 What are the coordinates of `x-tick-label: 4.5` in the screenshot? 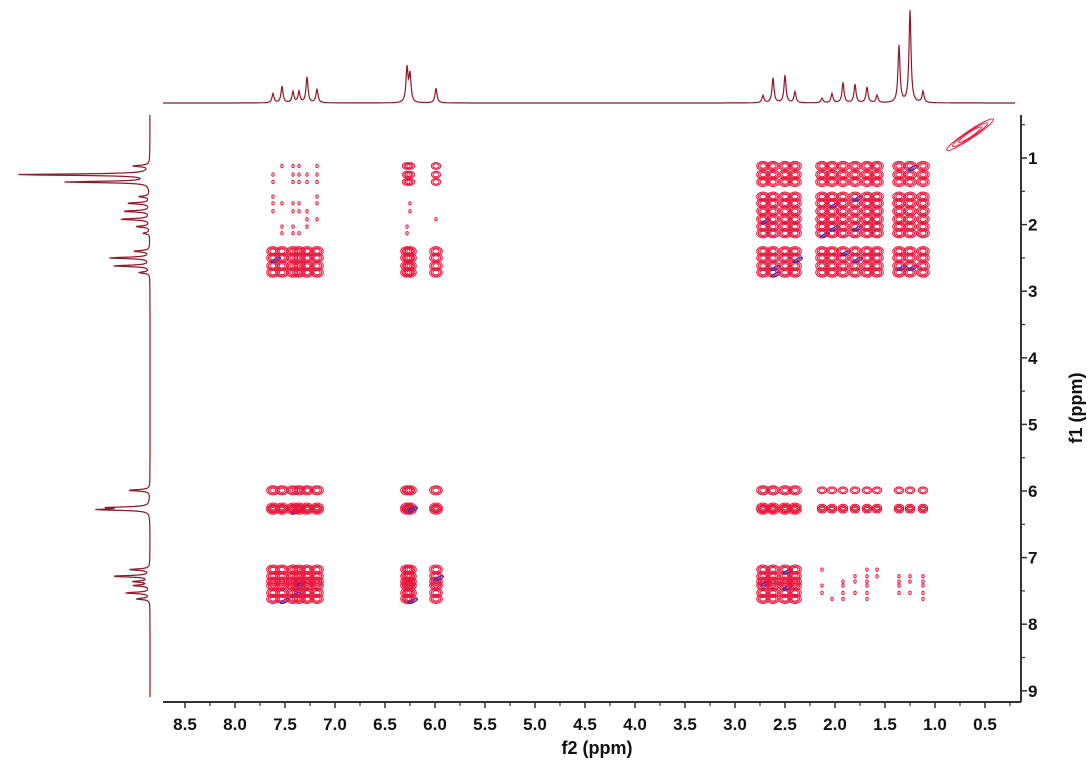 It's located at (585, 724).